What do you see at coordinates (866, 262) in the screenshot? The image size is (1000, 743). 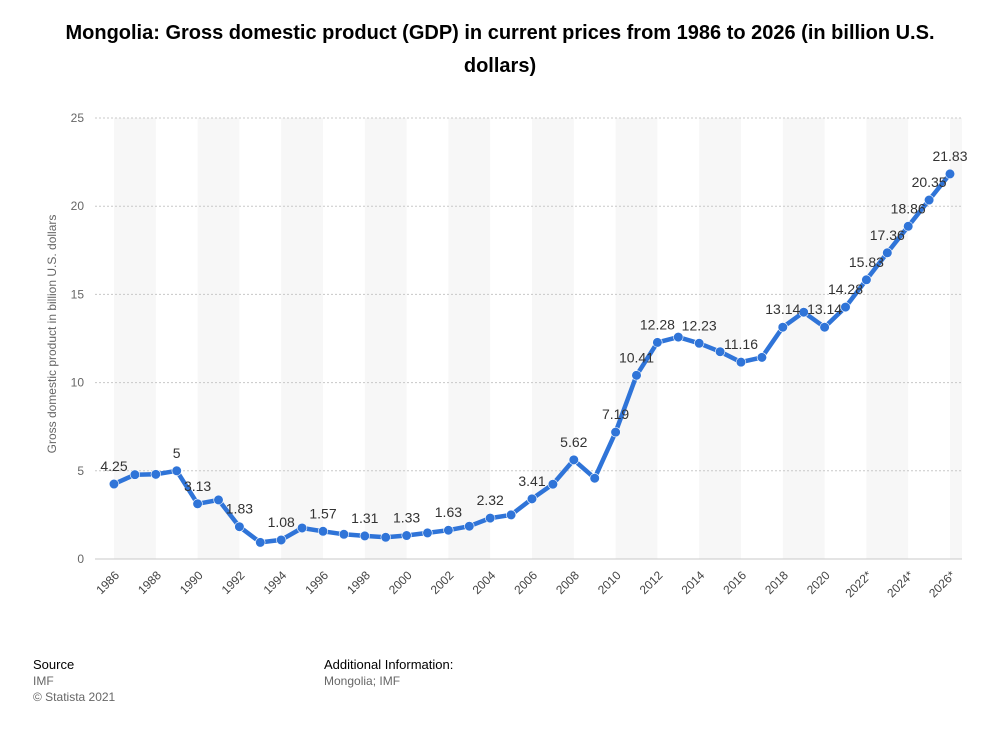 I see `data-label: 15.83` at bounding box center [866, 262].